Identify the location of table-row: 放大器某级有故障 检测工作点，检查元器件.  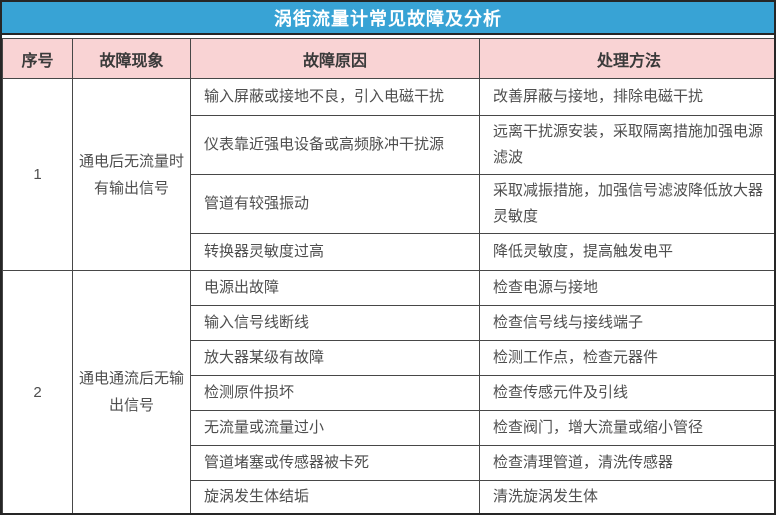
(388, 358).